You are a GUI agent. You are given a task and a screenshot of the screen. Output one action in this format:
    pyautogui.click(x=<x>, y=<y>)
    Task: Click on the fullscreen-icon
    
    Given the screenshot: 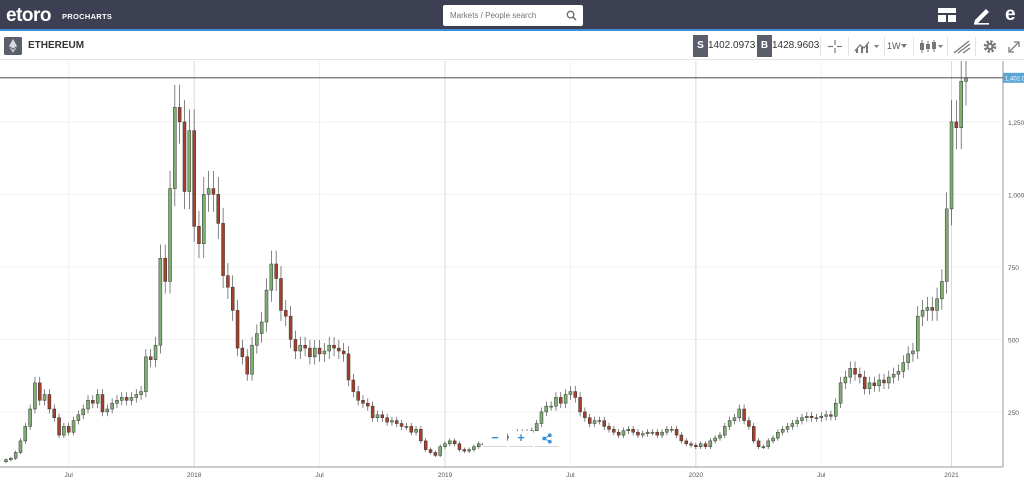 What is the action you would take?
    pyautogui.click(x=1014, y=46)
    